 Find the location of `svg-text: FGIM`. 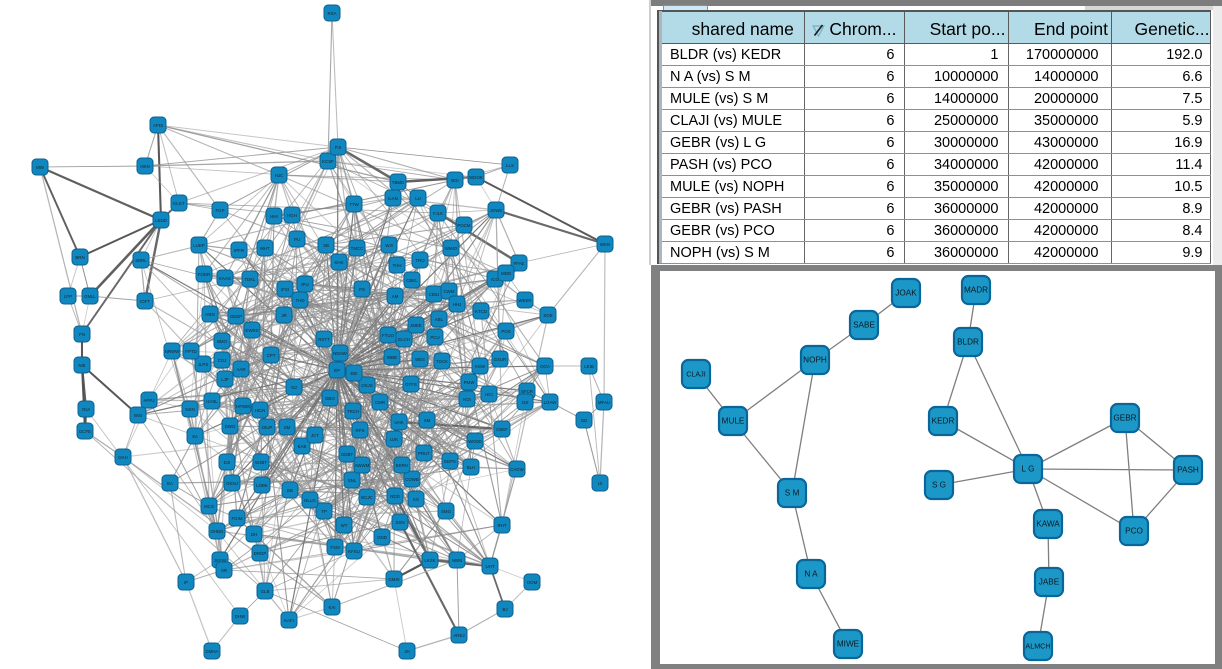

svg-text: FGIM is located at coordinates (237, 518).